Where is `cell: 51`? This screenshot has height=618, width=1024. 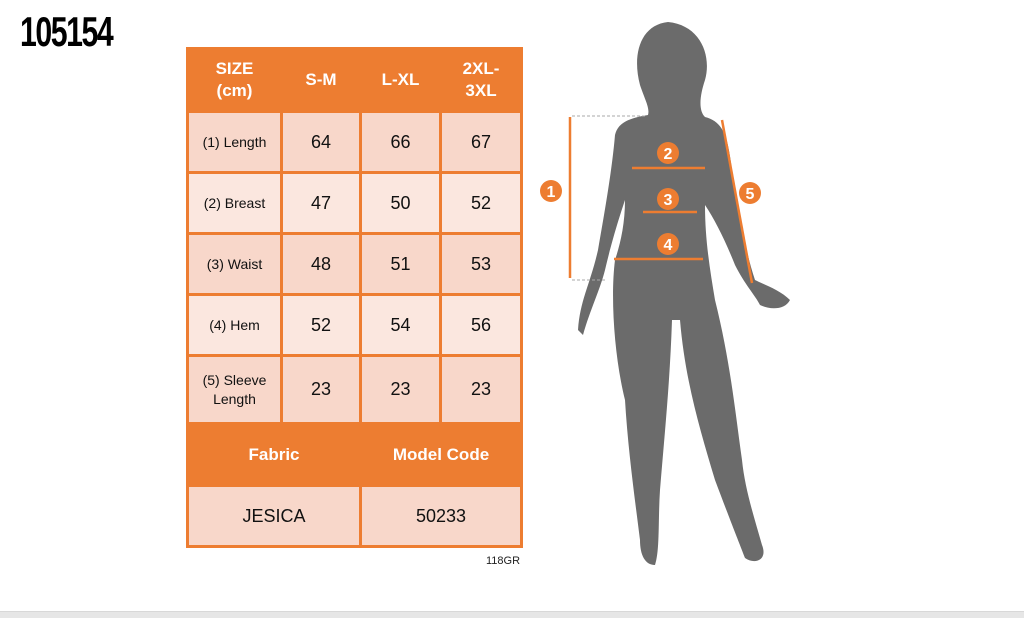 cell: 51 is located at coordinates (400, 264).